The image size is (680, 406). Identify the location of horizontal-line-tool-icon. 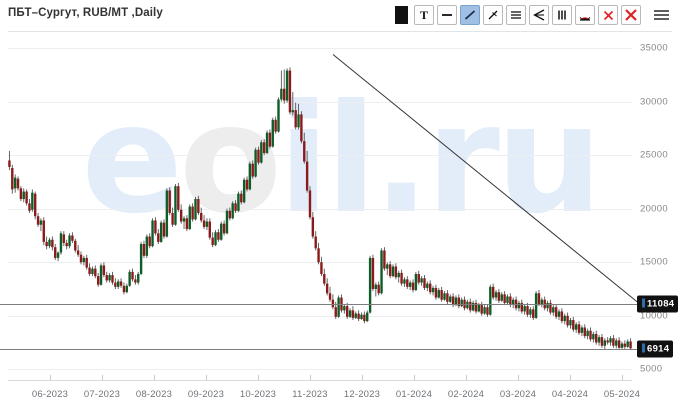
(447, 15).